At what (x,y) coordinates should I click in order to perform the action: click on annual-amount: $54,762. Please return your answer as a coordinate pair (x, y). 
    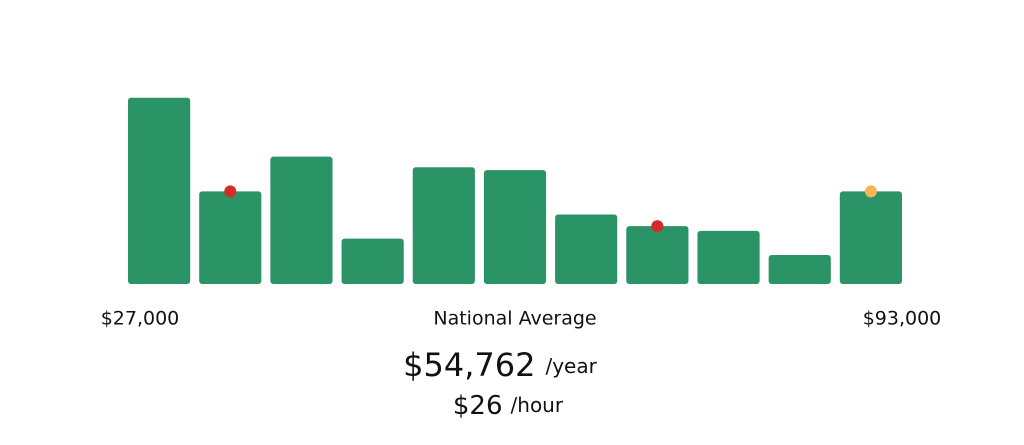
    Looking at the image, I should click on (469, 365).